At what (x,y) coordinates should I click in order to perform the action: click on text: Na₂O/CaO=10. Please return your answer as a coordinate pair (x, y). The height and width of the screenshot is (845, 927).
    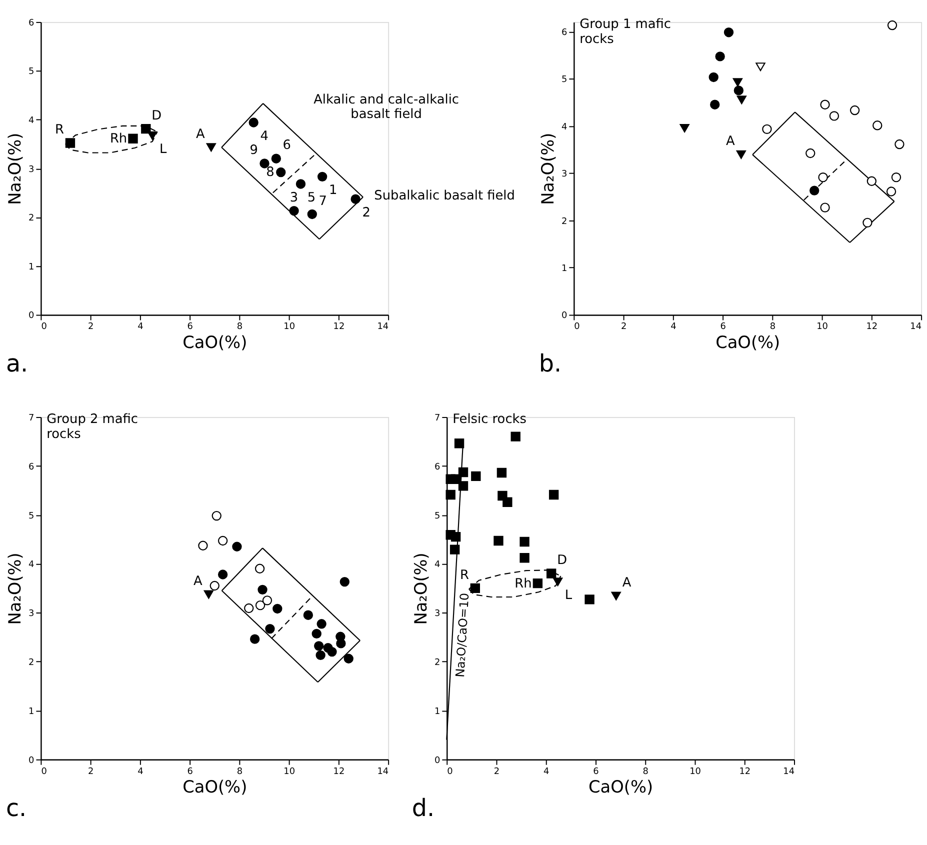
    Looking at the image, I should click on (462, 635).